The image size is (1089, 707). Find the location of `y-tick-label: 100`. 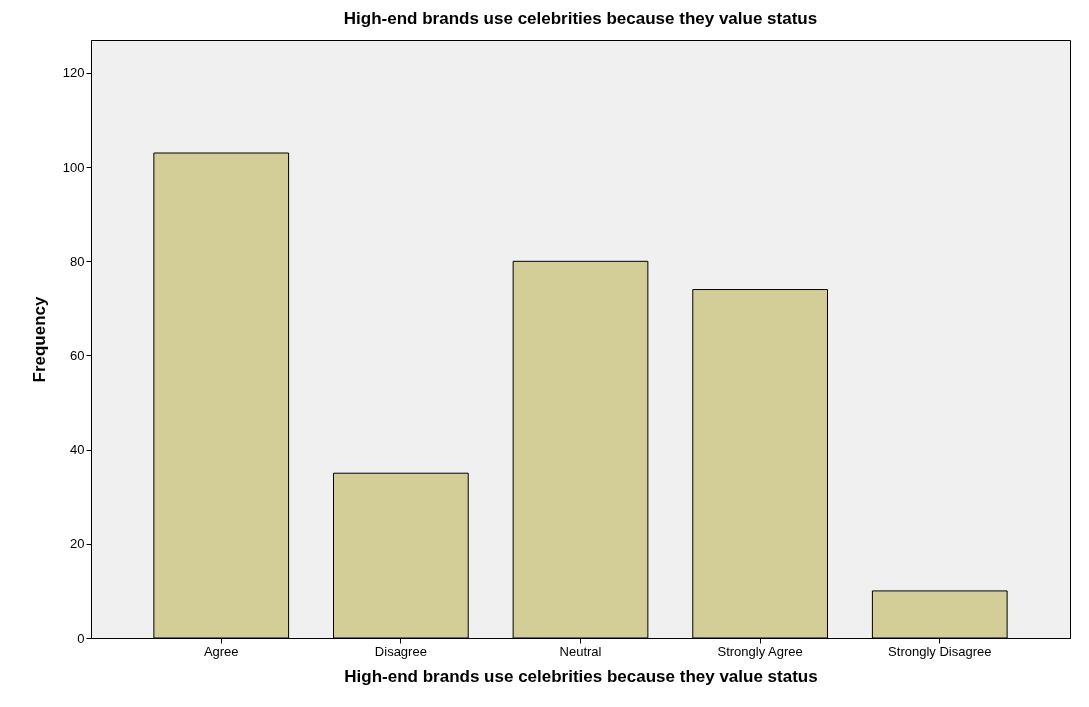

y-tick-label: 100 is located at coordinates (73, 167).